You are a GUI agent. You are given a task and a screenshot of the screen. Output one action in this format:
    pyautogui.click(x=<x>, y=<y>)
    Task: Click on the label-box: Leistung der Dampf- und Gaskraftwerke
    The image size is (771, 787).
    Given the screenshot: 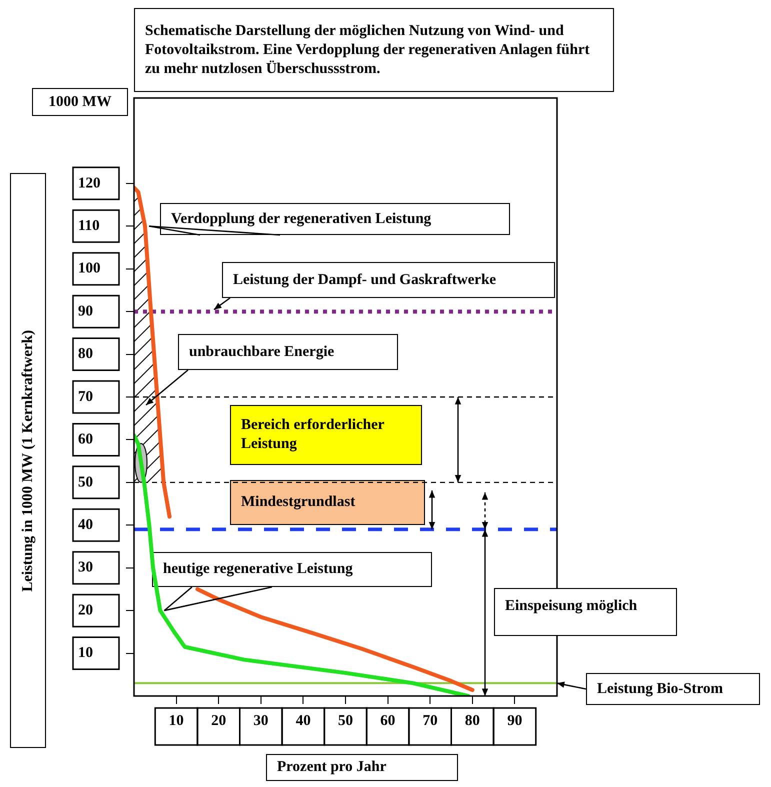 What is the action you would take?
    pyautogui.click(x=388, y=280)
    